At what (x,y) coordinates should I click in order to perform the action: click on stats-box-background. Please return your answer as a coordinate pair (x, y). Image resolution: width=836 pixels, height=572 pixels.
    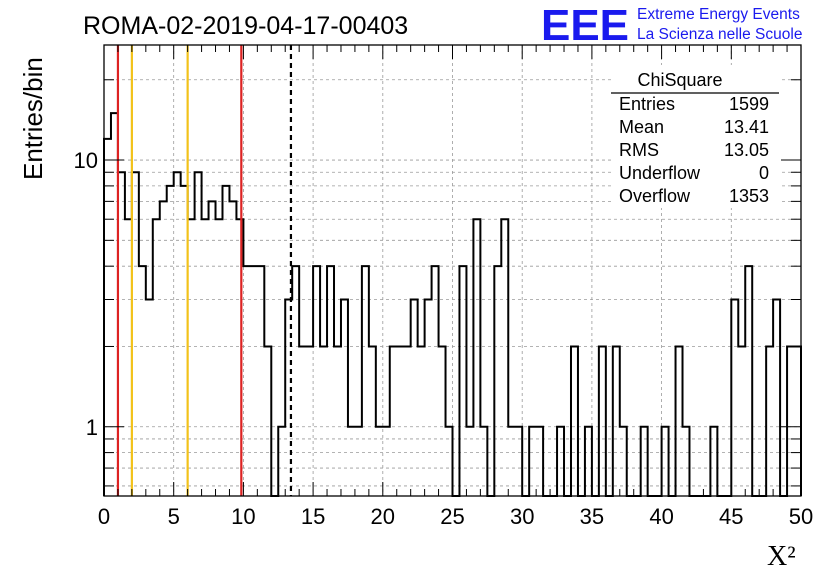
    Looking at the image, I should click on (696, 136).